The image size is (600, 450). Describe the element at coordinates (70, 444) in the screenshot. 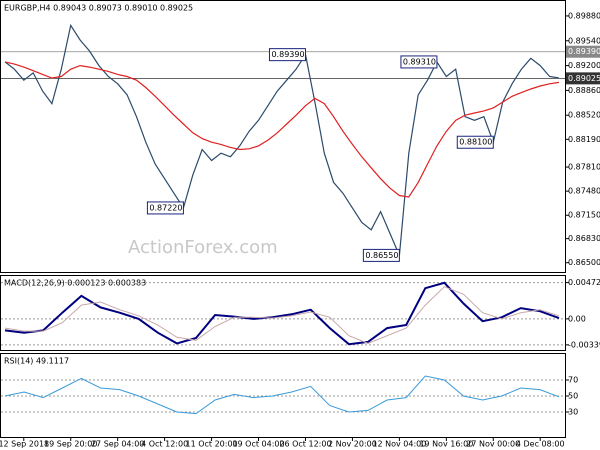

I see `x-tick-label: 19 Sep 20:00` at that location.